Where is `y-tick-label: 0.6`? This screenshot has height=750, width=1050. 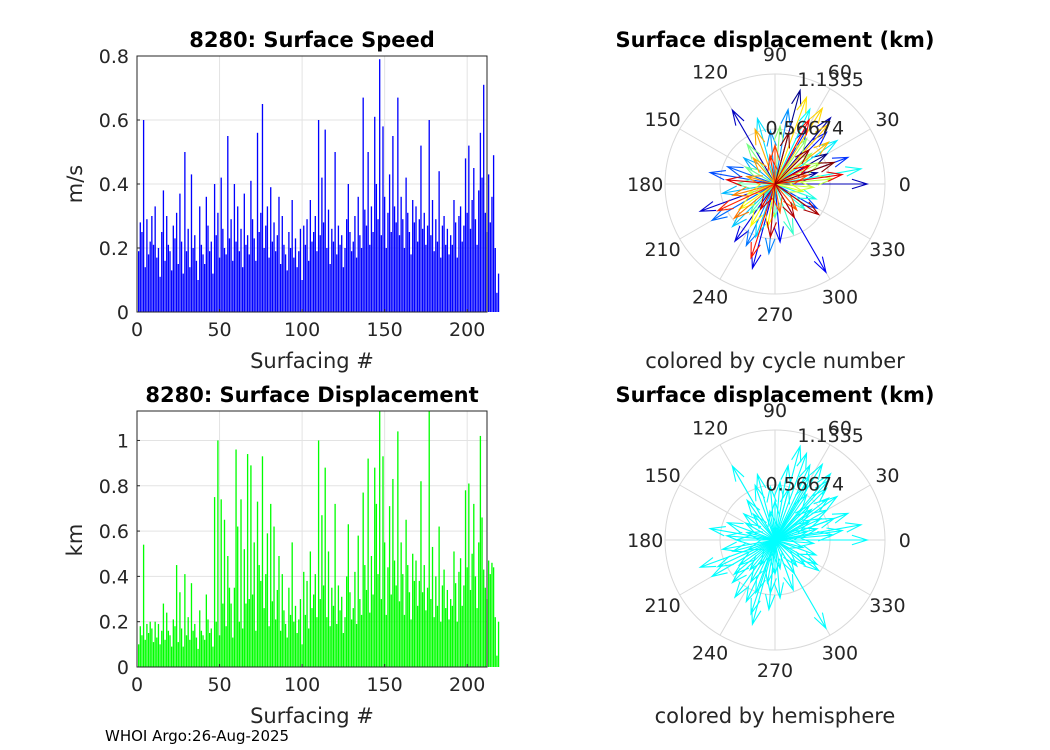
y-tick-label: 0.6 is located at coordinates (114, 532).